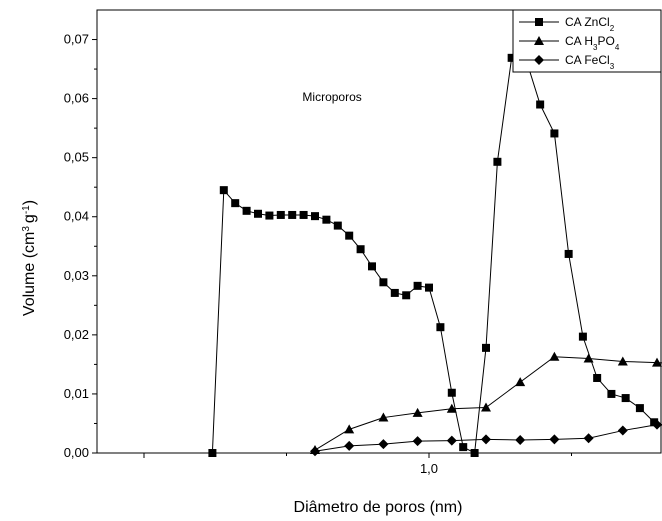 Image resolution: width=662 pixels, height=521 pixels. What do you see at coordinates (76, 216) in the screenshot?
I see `y-tick-label: 0,04` at bounding box center [76, 216].